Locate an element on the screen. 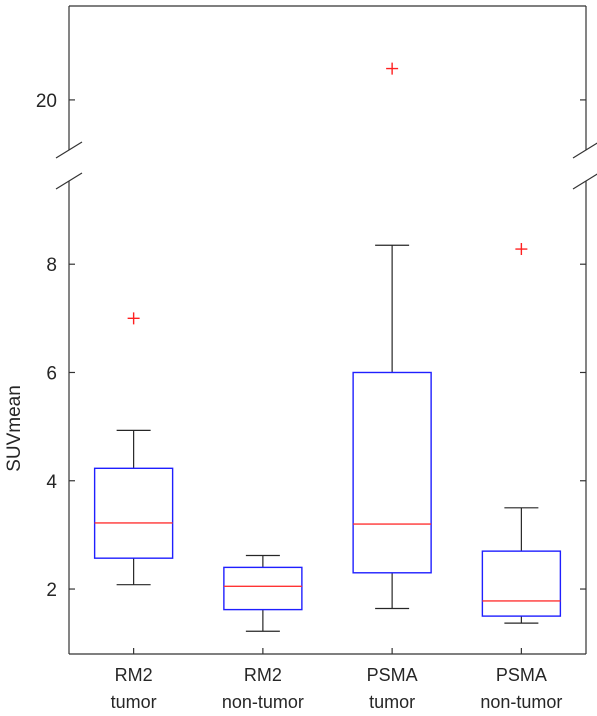  y-tick-label: 20 is located at coordinates (46, 101).